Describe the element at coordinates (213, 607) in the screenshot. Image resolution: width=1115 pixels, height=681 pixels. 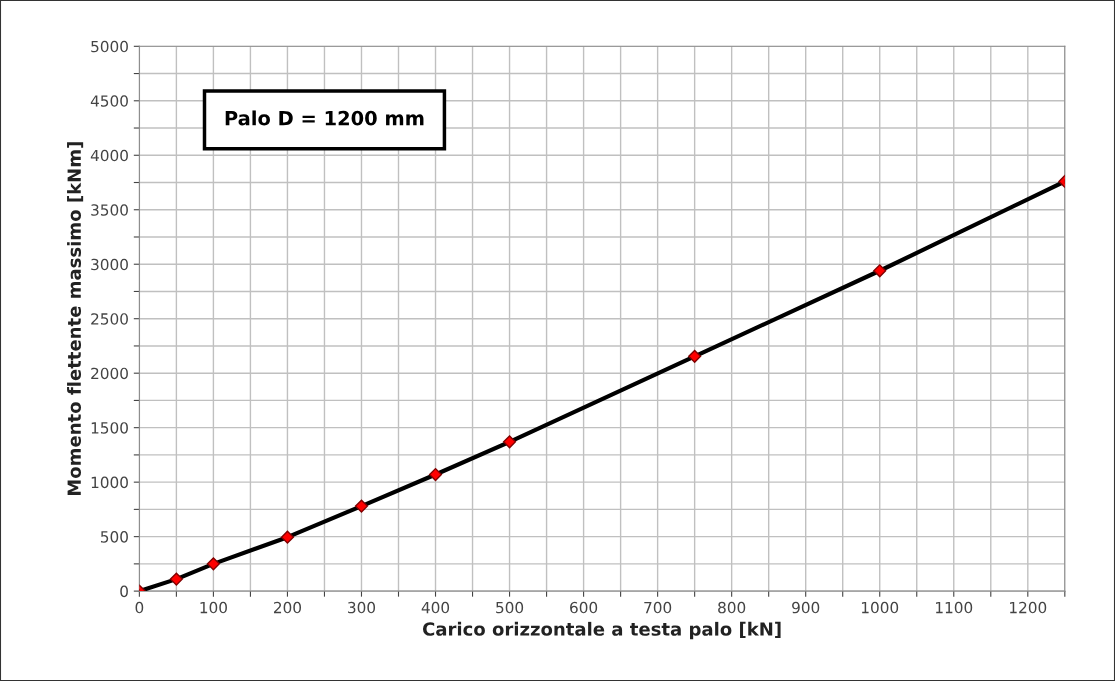
I see `x-tick-label: 100` at that location.